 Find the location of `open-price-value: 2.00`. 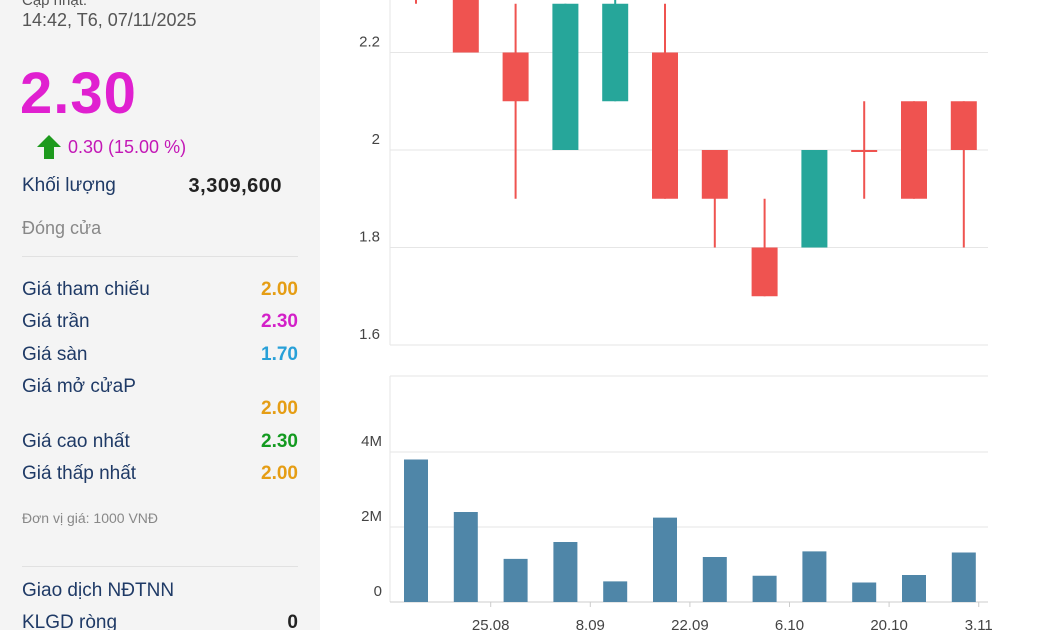

open-price-value: 2.00 is located at coordinates (279, 408).